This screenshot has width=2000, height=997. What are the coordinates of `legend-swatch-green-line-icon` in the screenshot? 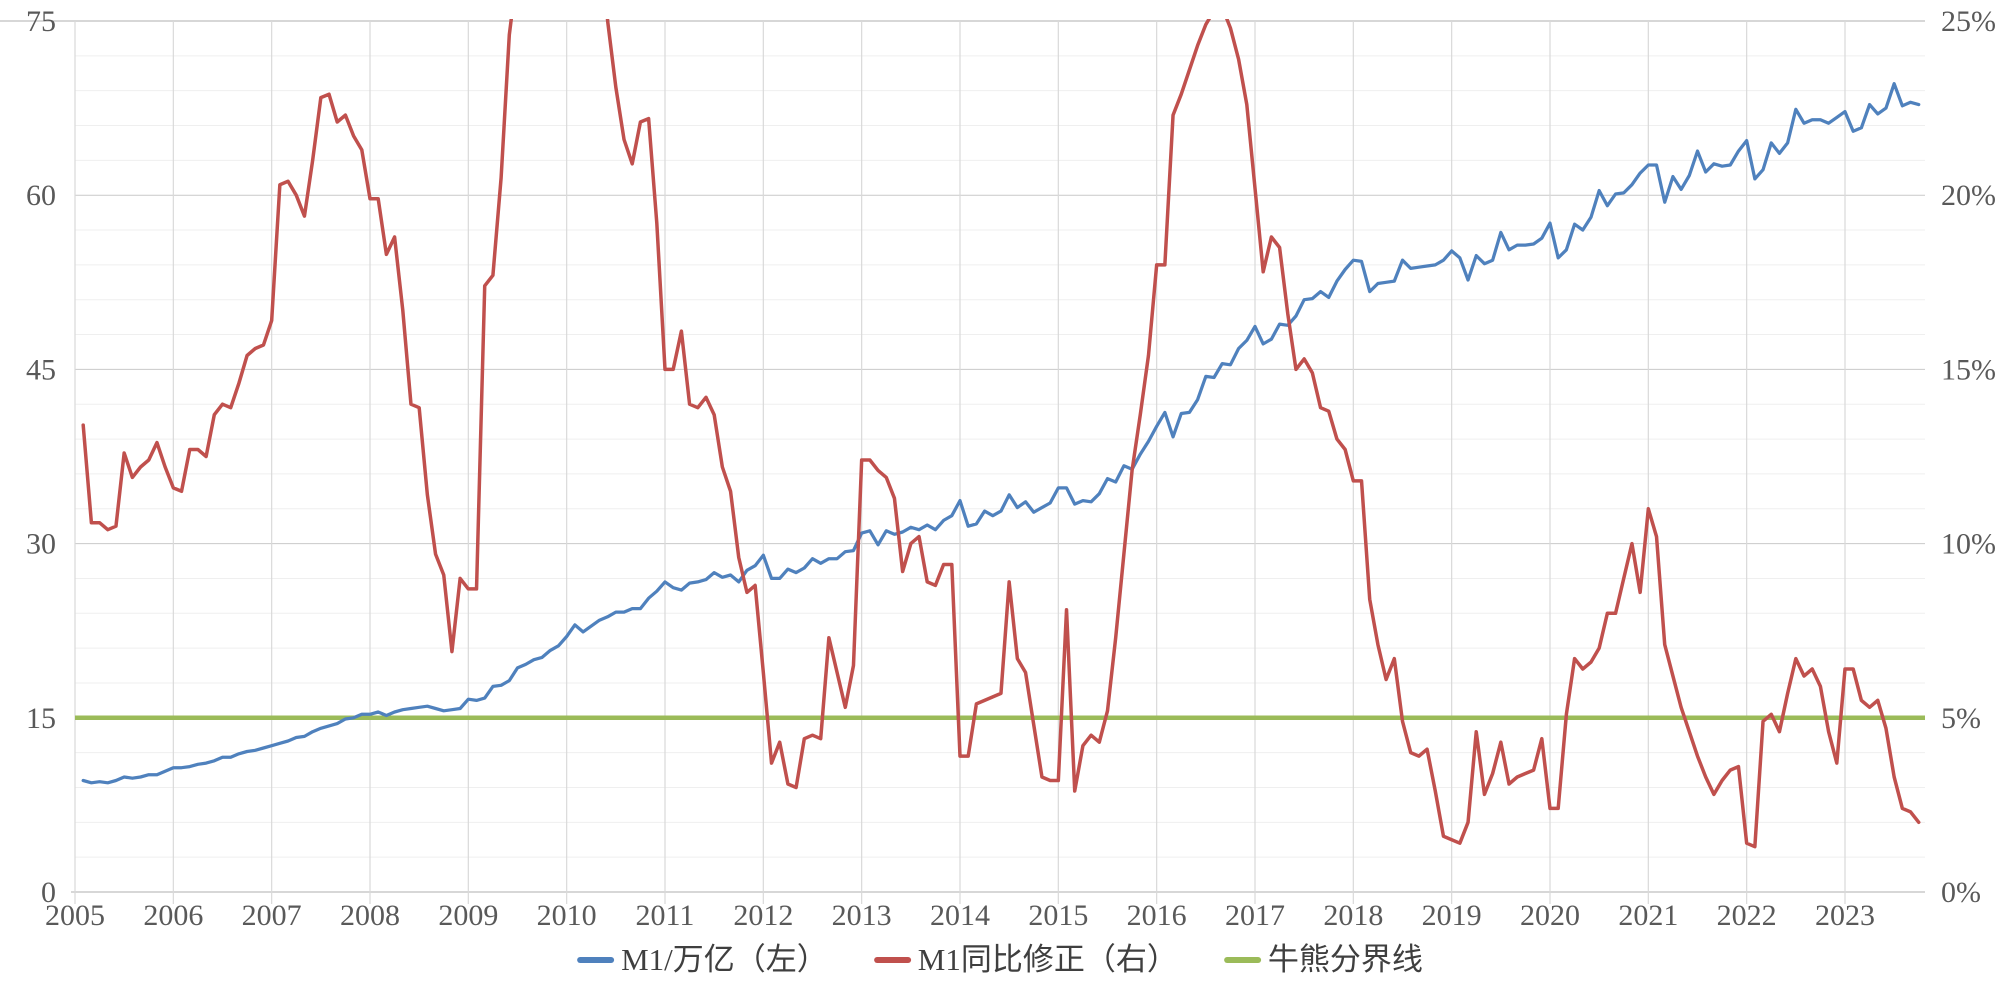 It's located at (1242, 959).